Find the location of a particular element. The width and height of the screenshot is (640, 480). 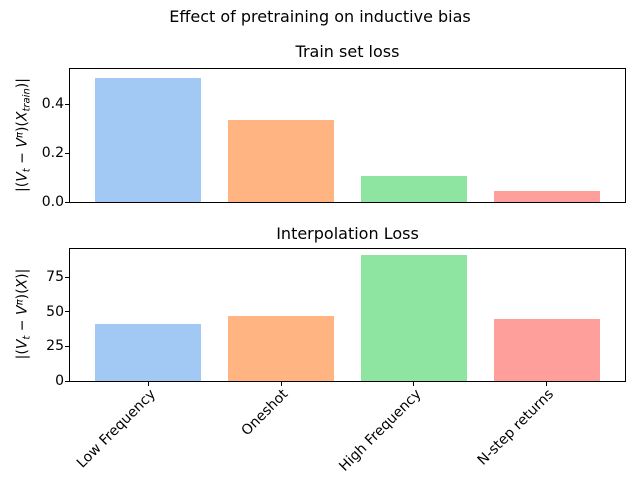

y-tick-label: 75 is located at coordinates (55, 277).